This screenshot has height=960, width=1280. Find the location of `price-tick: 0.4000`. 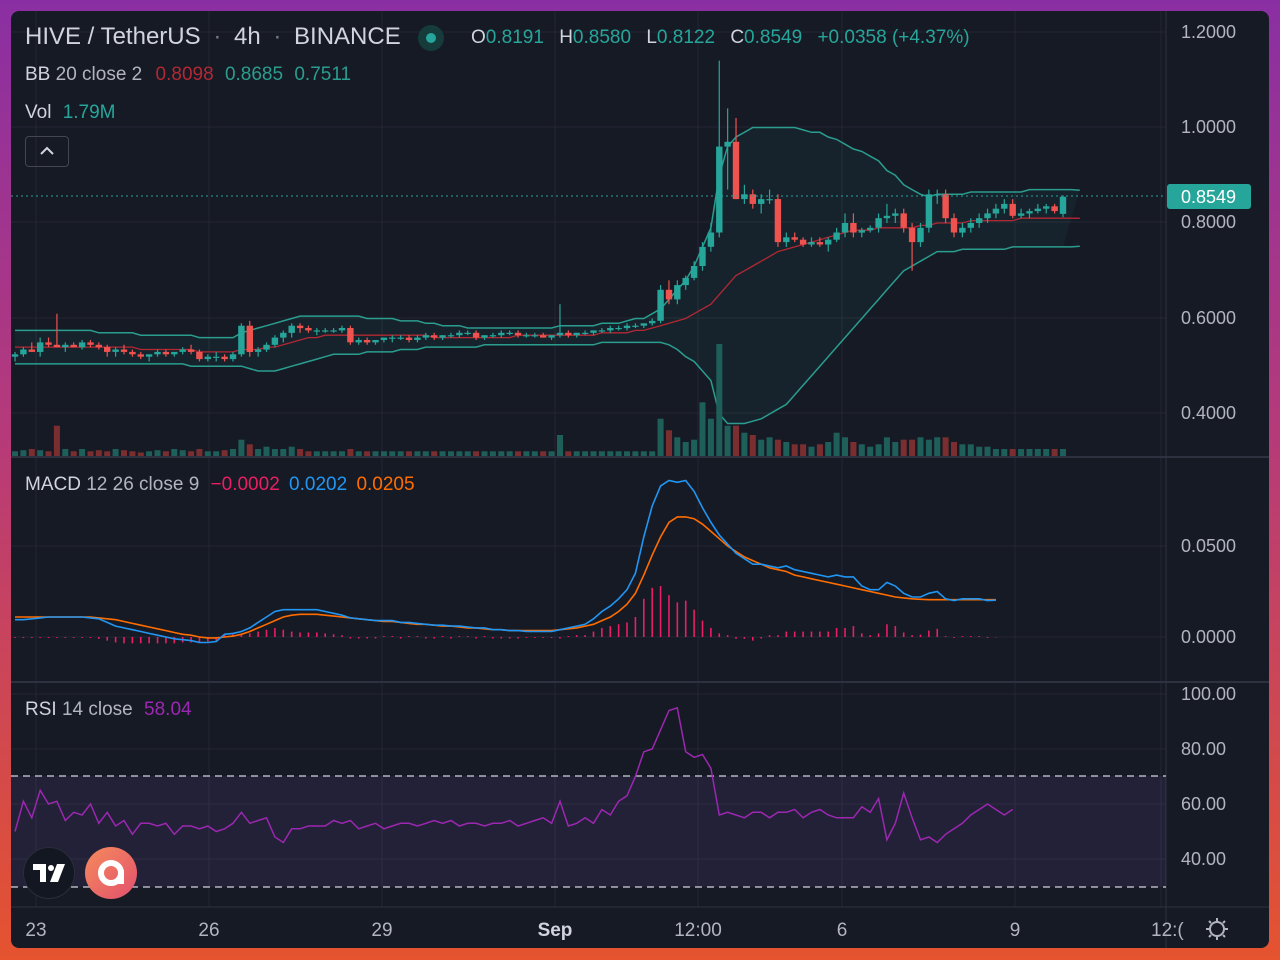

price-tick: 0.4000 is located at coordinates (1208, 413).